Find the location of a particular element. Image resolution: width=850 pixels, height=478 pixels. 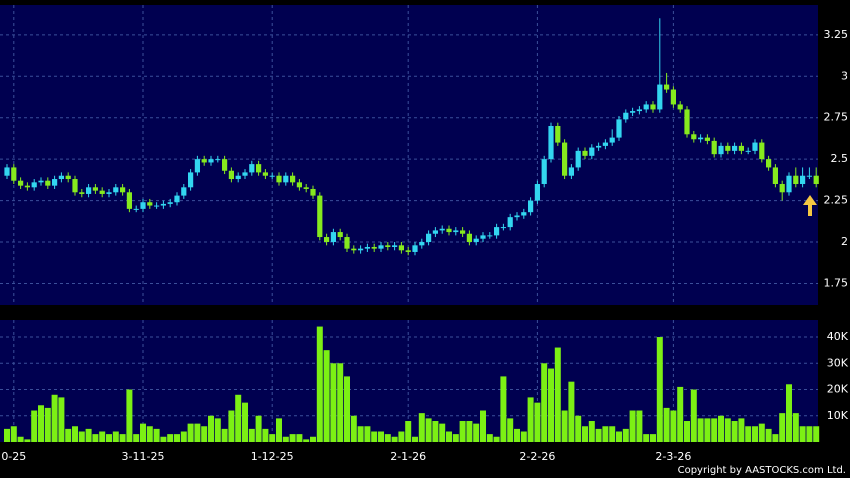

x-tick-label: 2-3-26 is located at coordinates (673, 456).